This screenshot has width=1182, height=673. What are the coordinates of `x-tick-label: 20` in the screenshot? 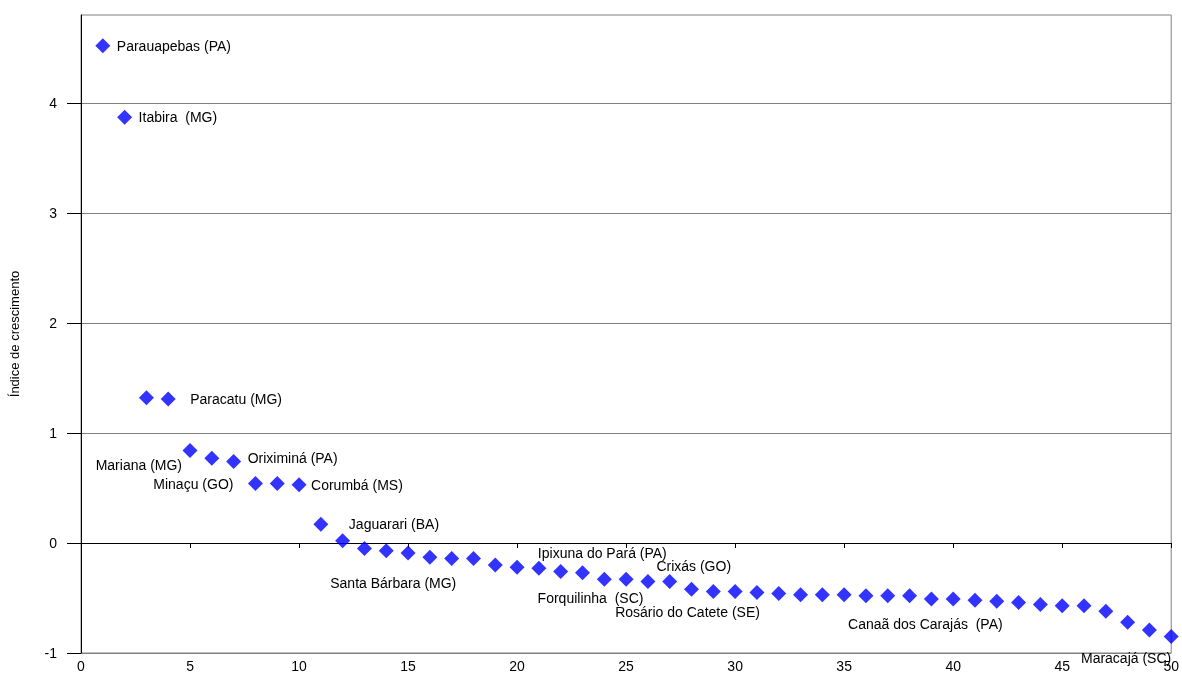 It's located at (517, 665).